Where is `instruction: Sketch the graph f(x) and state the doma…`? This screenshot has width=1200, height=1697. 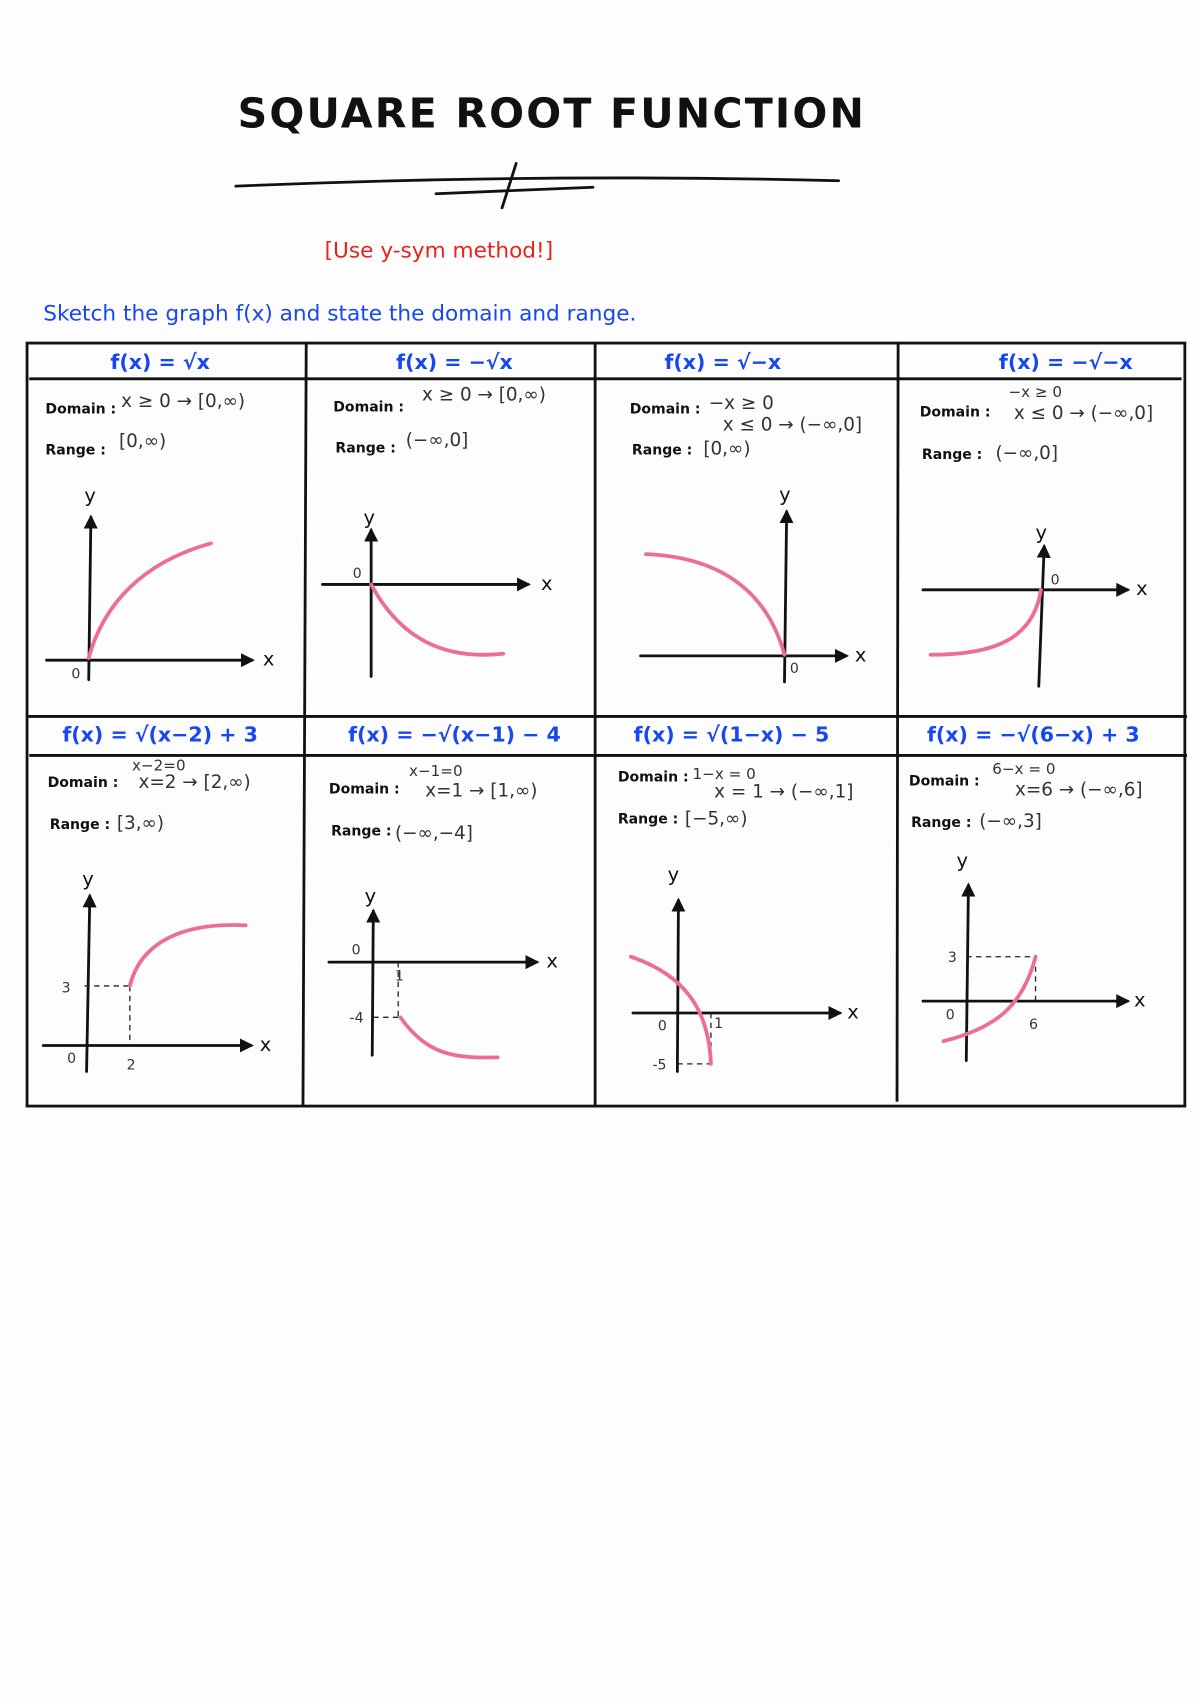 instruction: Sketch the graph f(x) and state the doma… is located at coordinates (339, 313).